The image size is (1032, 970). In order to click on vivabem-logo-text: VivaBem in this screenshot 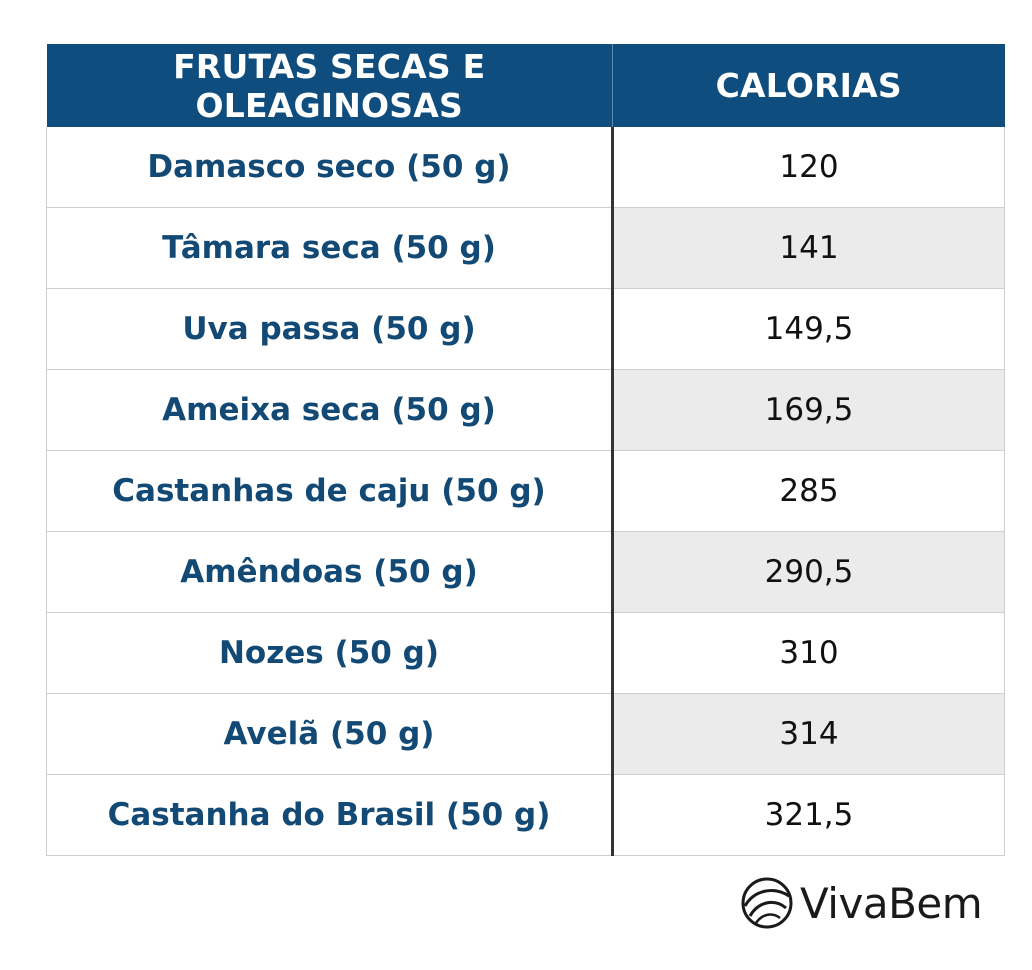, I will do `click(891, 903)`.